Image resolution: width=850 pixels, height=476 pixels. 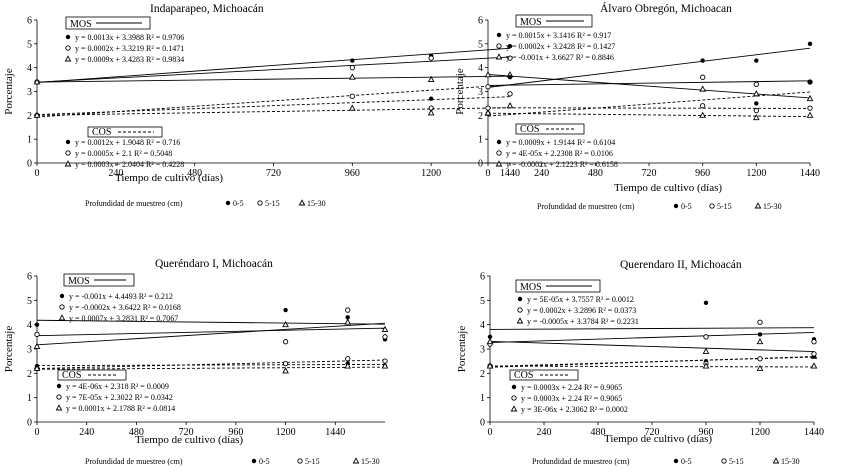 What do you see at coordinates (560, 142) in the screenshot?
I see `cos-equation: y = 0.0009x + 1.9144 R² = 0.6104` at bounding box center [560, 142].